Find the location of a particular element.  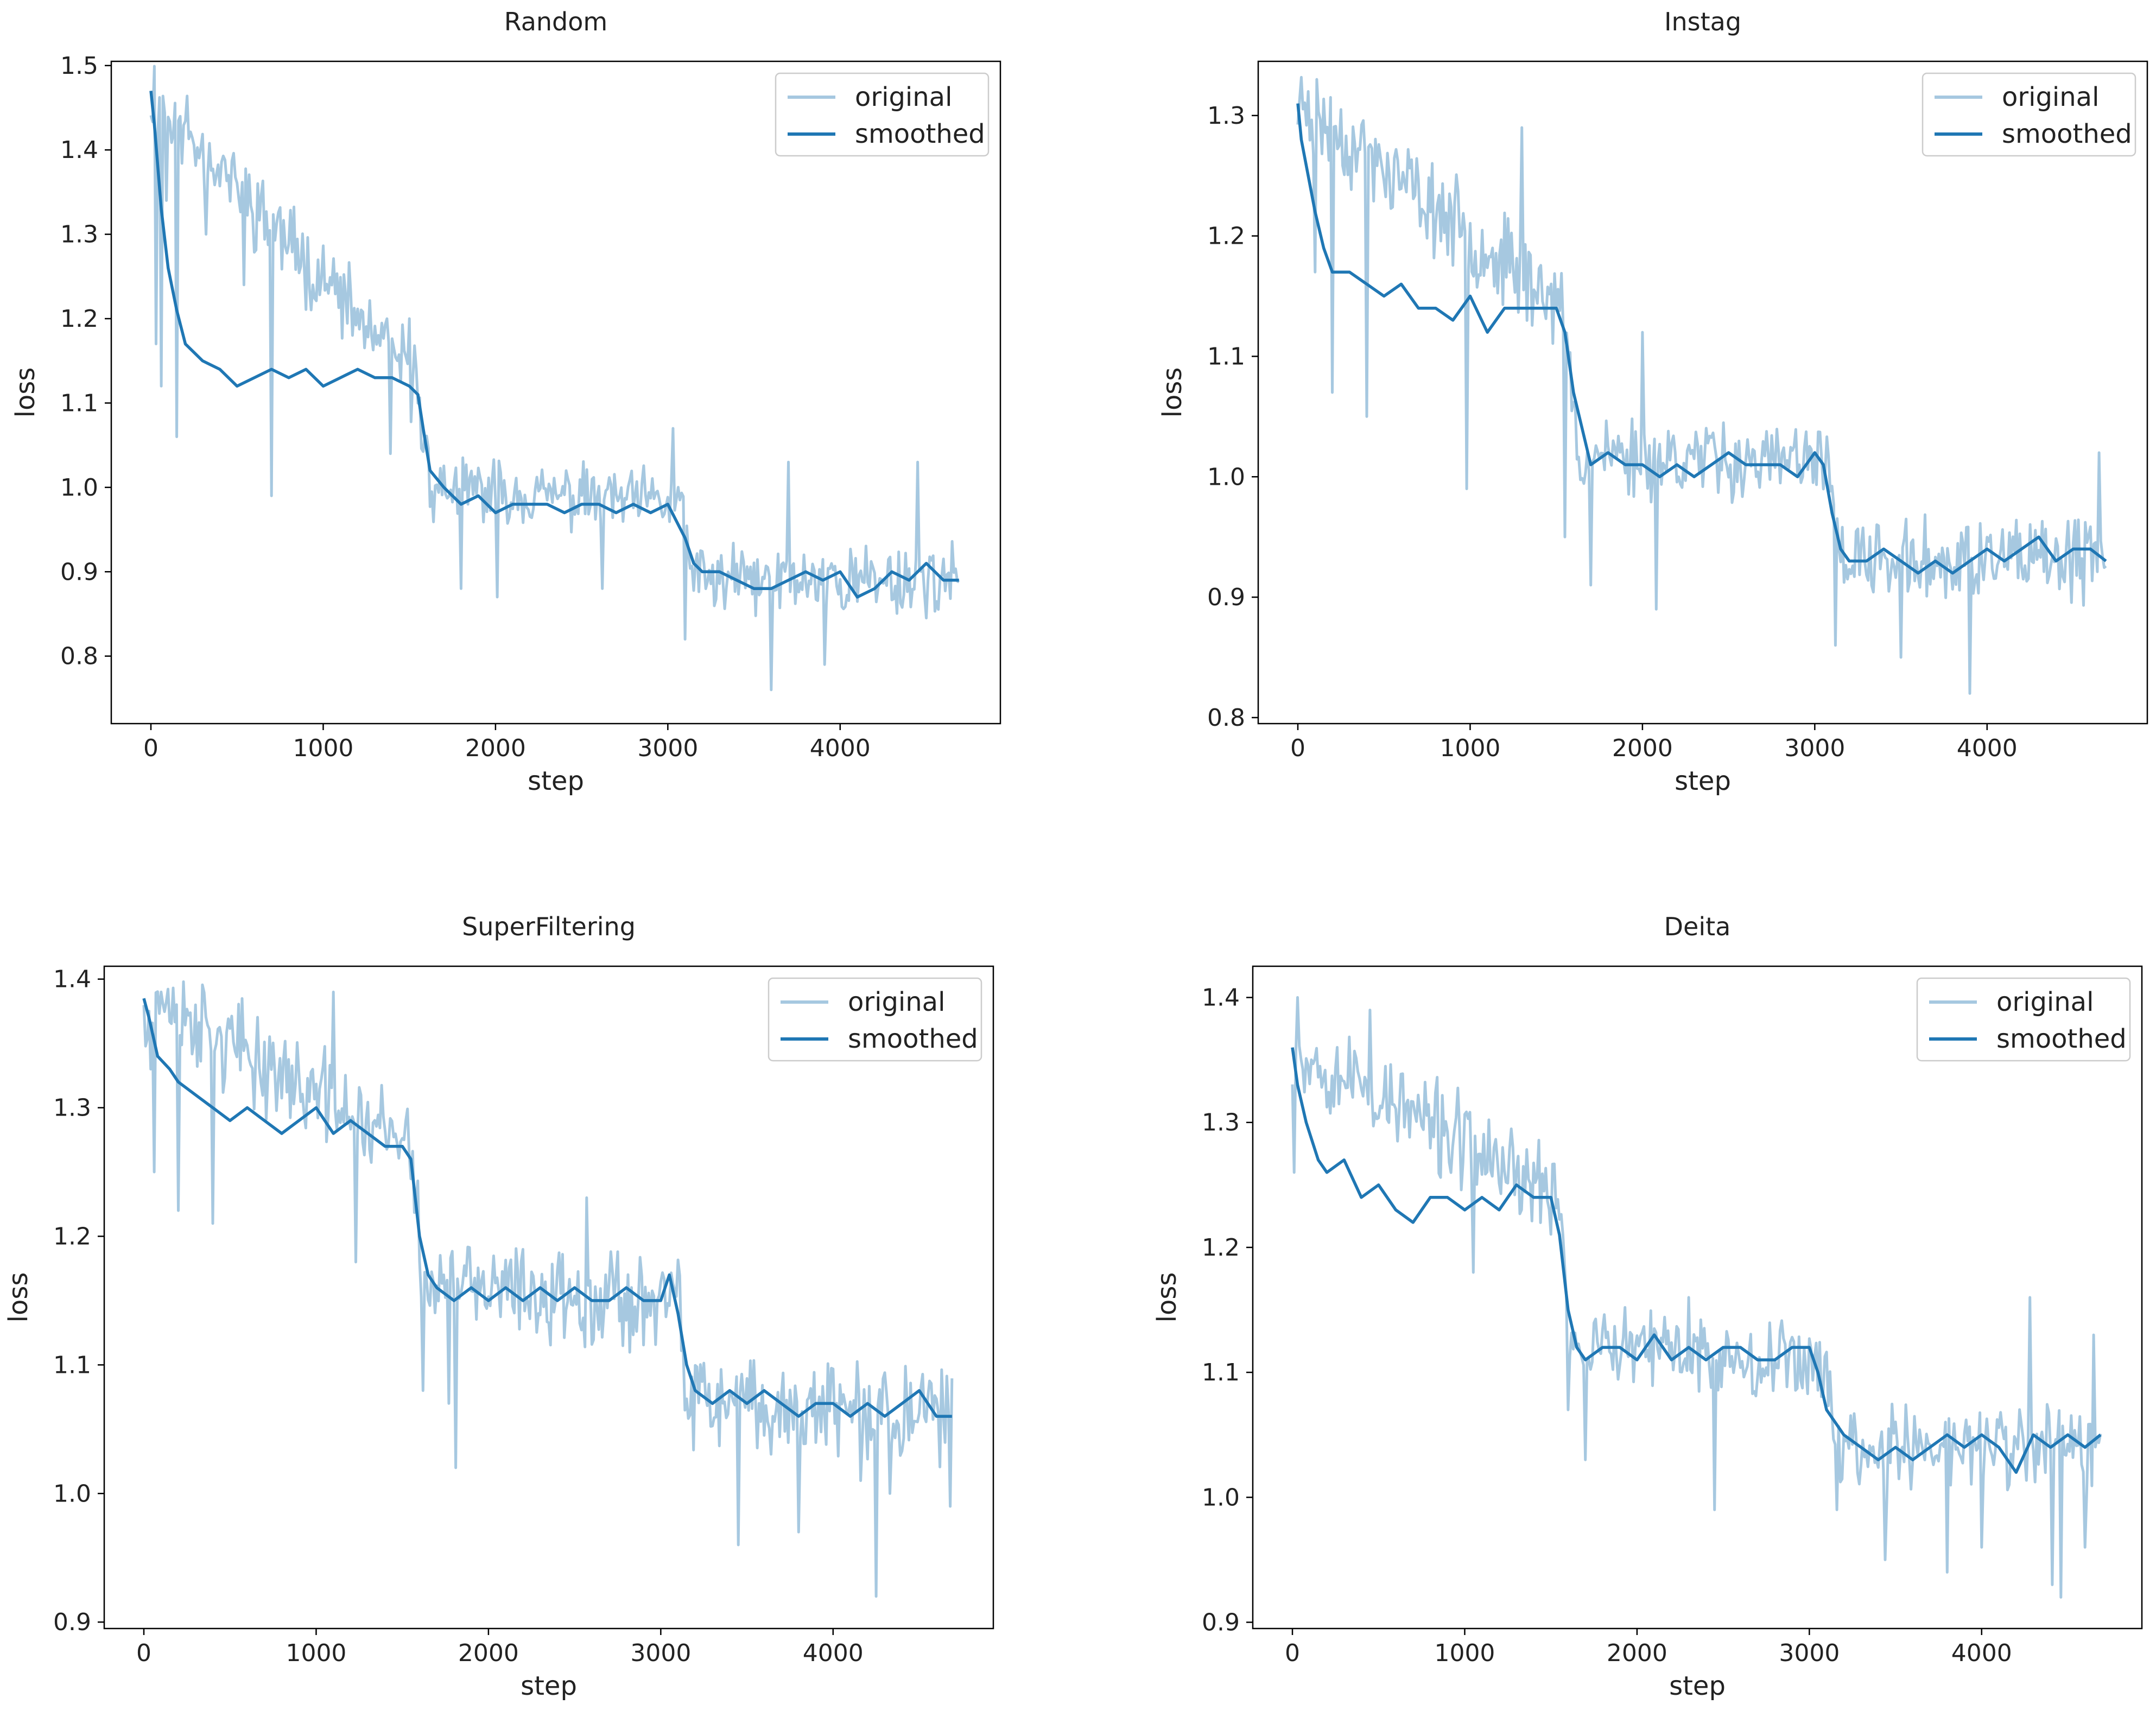

y-tick-label: 1.5 is located at coordinates (79, 66).